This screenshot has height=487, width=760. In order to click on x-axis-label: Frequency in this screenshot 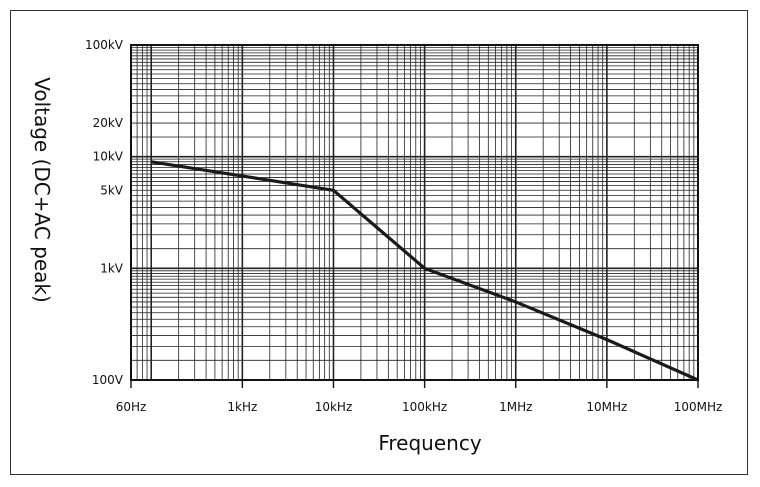, I will do `click(429, 443)`.